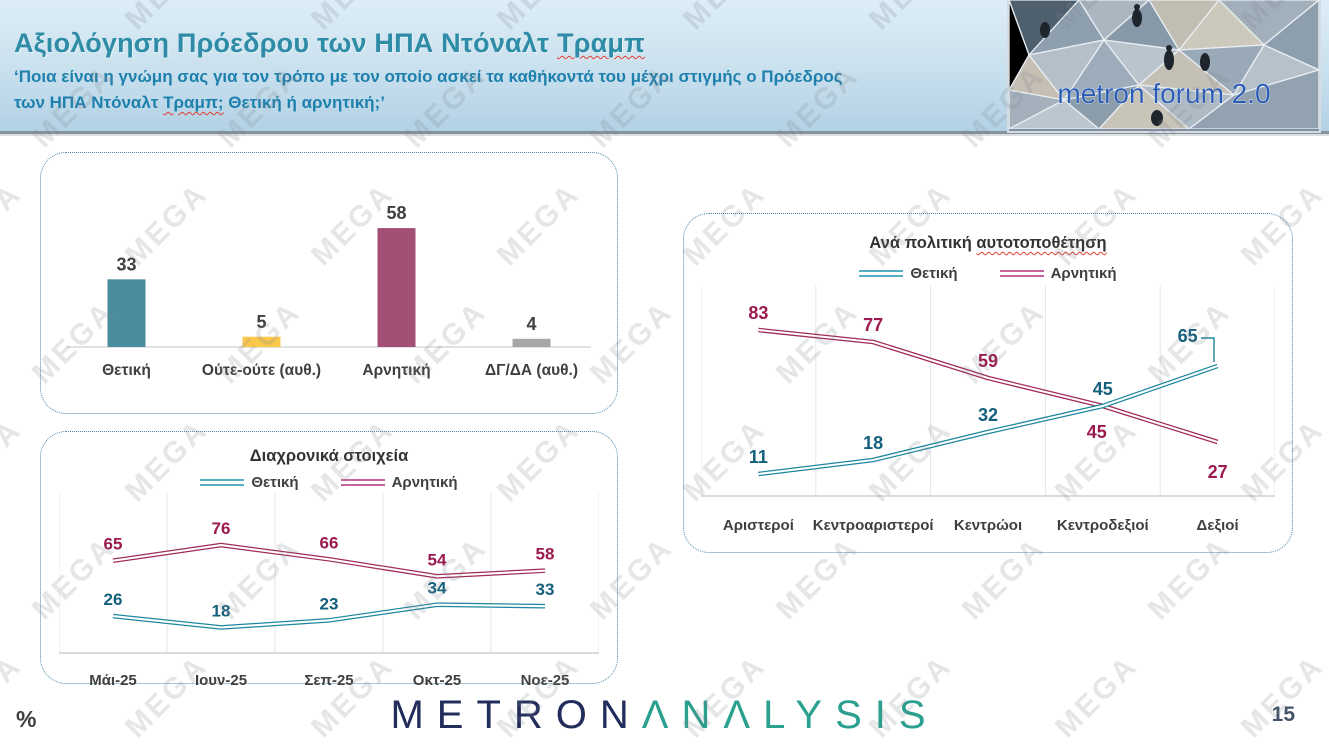  What do you see at coordinates (1163, 93) in the screenshot?
I see `metron-forum-logo-text: metron forum 2.0` at bounding box center [1163, 93].